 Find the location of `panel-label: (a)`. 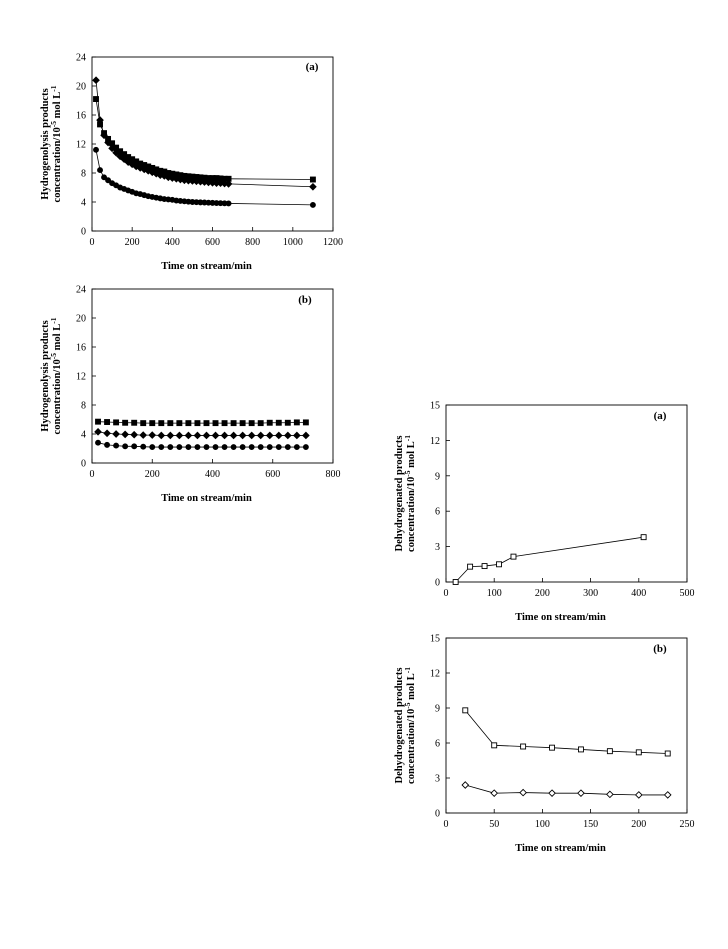

panel-label: (a) is located at coordinates (312, 67).